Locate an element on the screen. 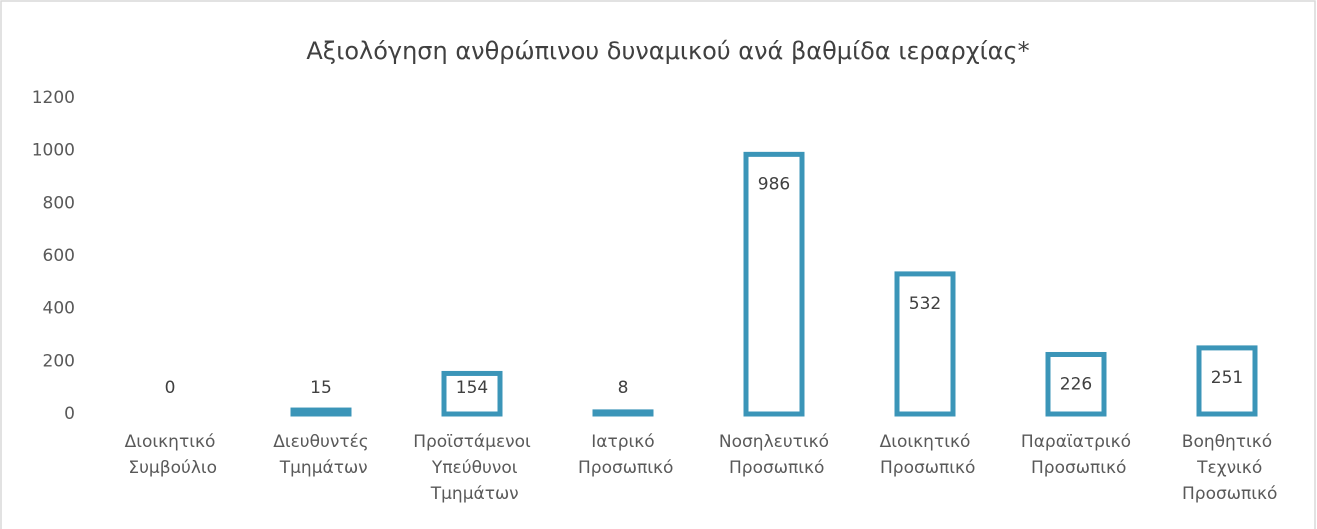  x-tick-label: Ιατρικό Προσωπικό is located at coordinates (623, 455).